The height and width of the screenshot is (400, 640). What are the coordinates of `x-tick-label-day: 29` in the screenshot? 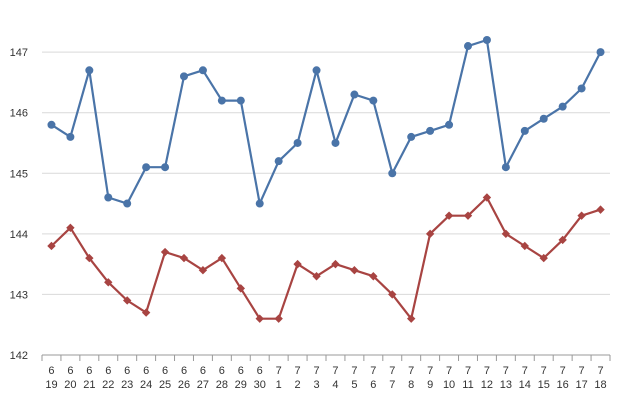 It's located at (241, 385).